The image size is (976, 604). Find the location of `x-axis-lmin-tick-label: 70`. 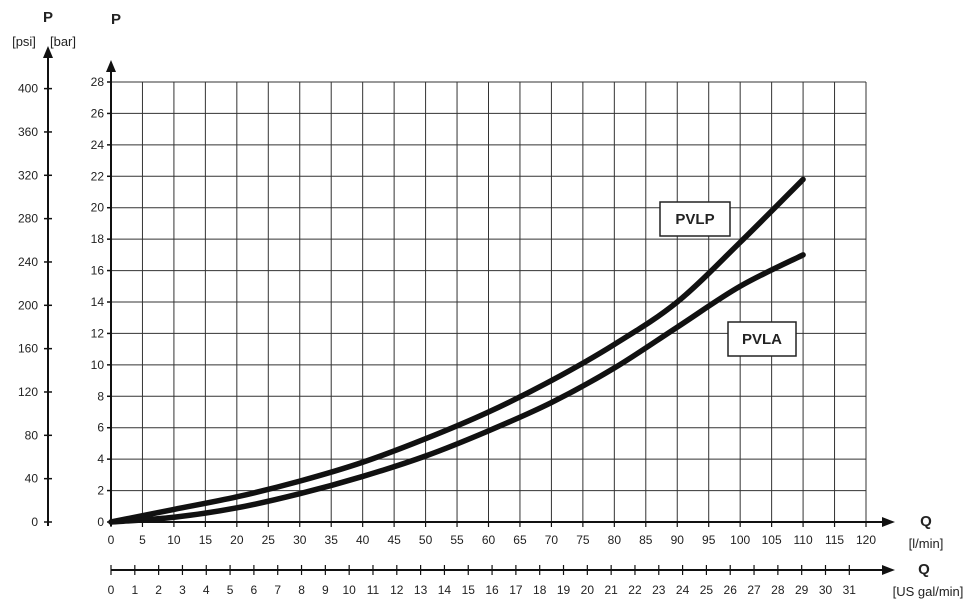

x-axis-lmin-tick-label: 70 is located at coordinates (552, 540).